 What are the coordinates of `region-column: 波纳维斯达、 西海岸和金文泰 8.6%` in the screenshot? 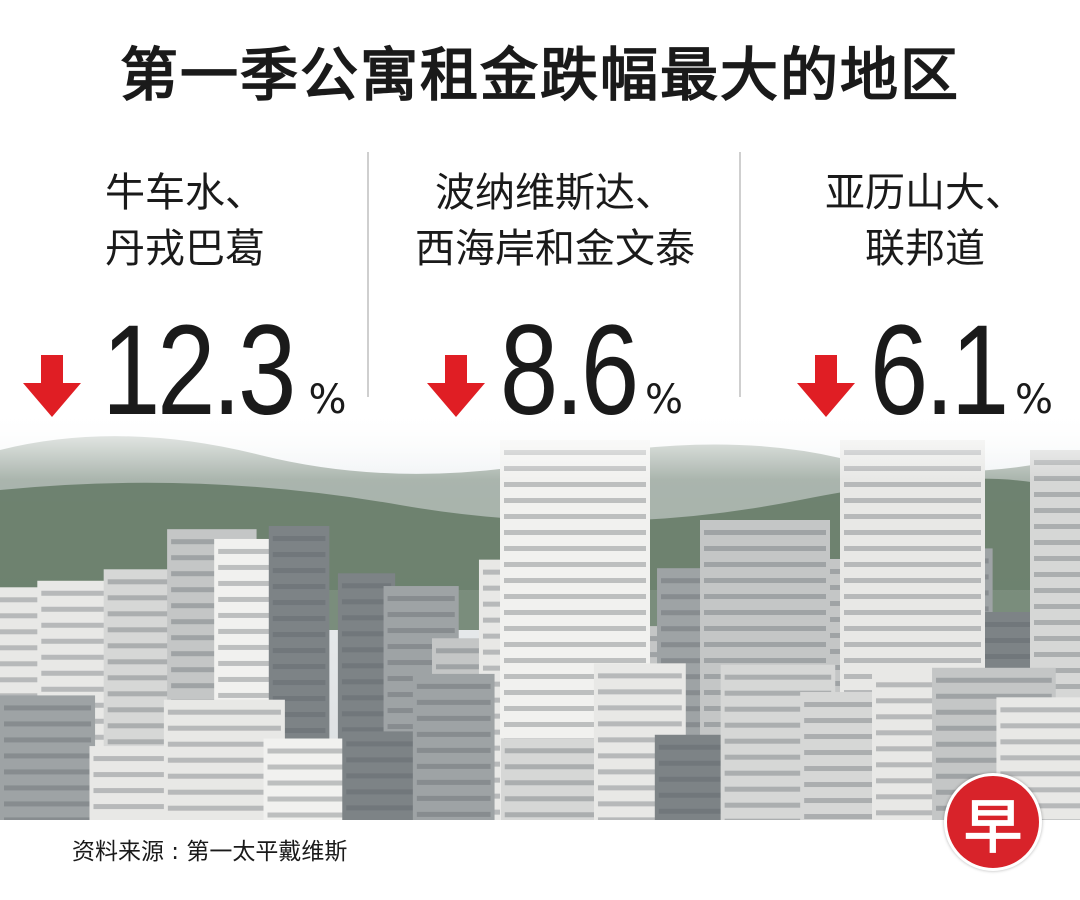 It's located at (555, 300).